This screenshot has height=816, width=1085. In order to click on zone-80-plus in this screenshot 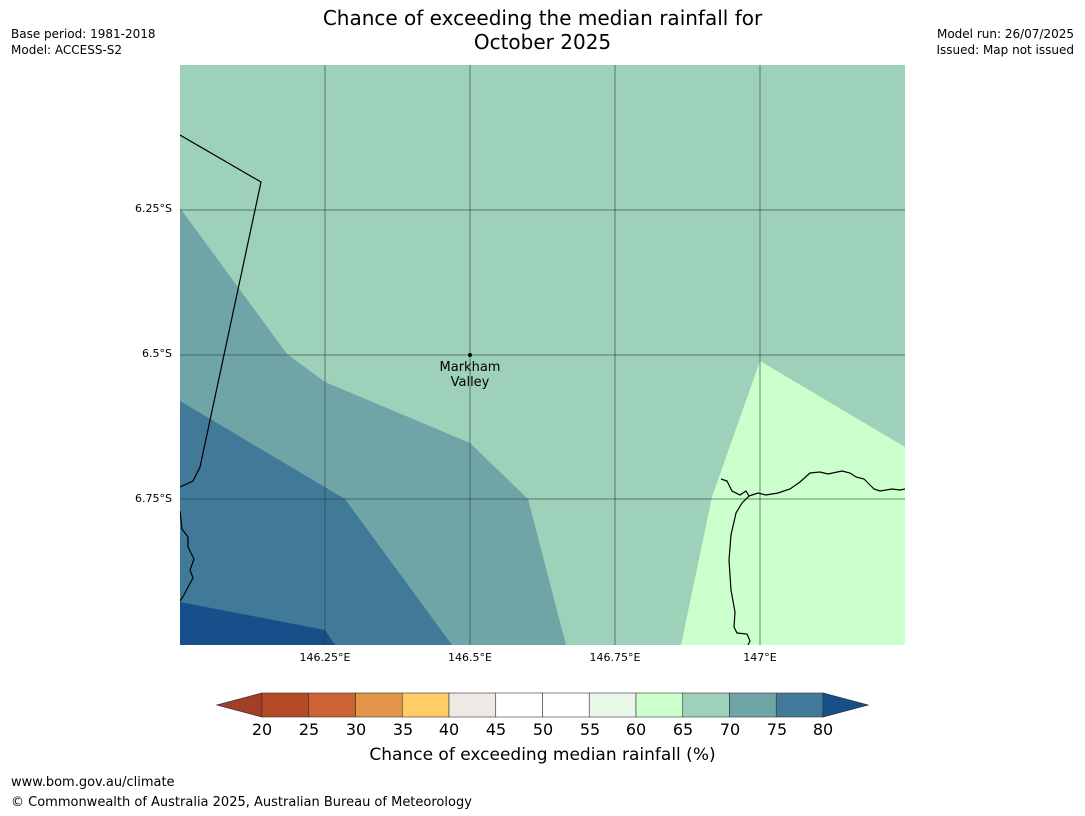, I will do `click(257, 623)`.